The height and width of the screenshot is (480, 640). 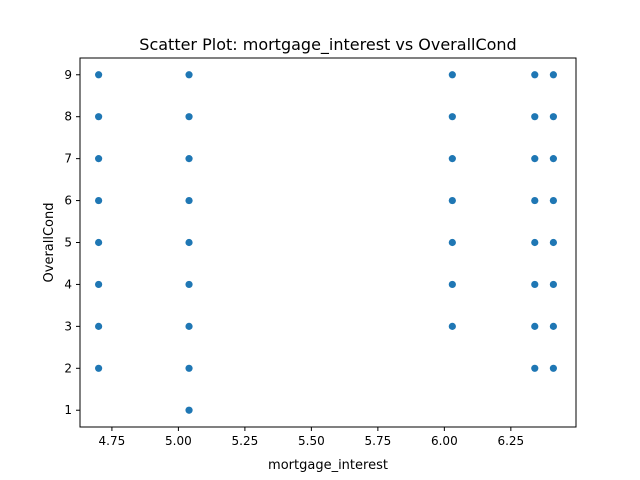 I want to click on y-axis: 1 2 3 4 5 6 7 8 9, so click(x=72, y=242).